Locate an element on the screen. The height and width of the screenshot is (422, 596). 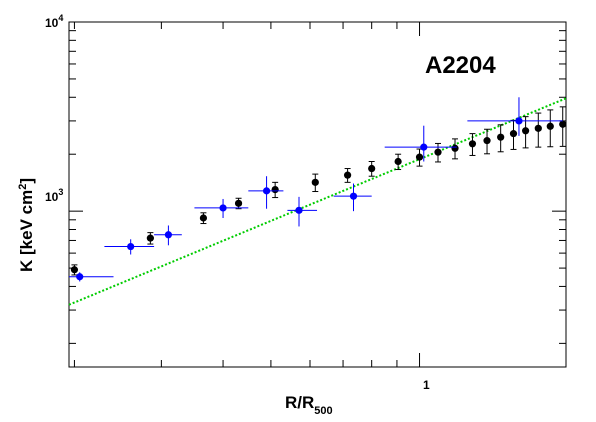
y-tick-label-1e4: 10⁴ is located at coordinates (54, 21).